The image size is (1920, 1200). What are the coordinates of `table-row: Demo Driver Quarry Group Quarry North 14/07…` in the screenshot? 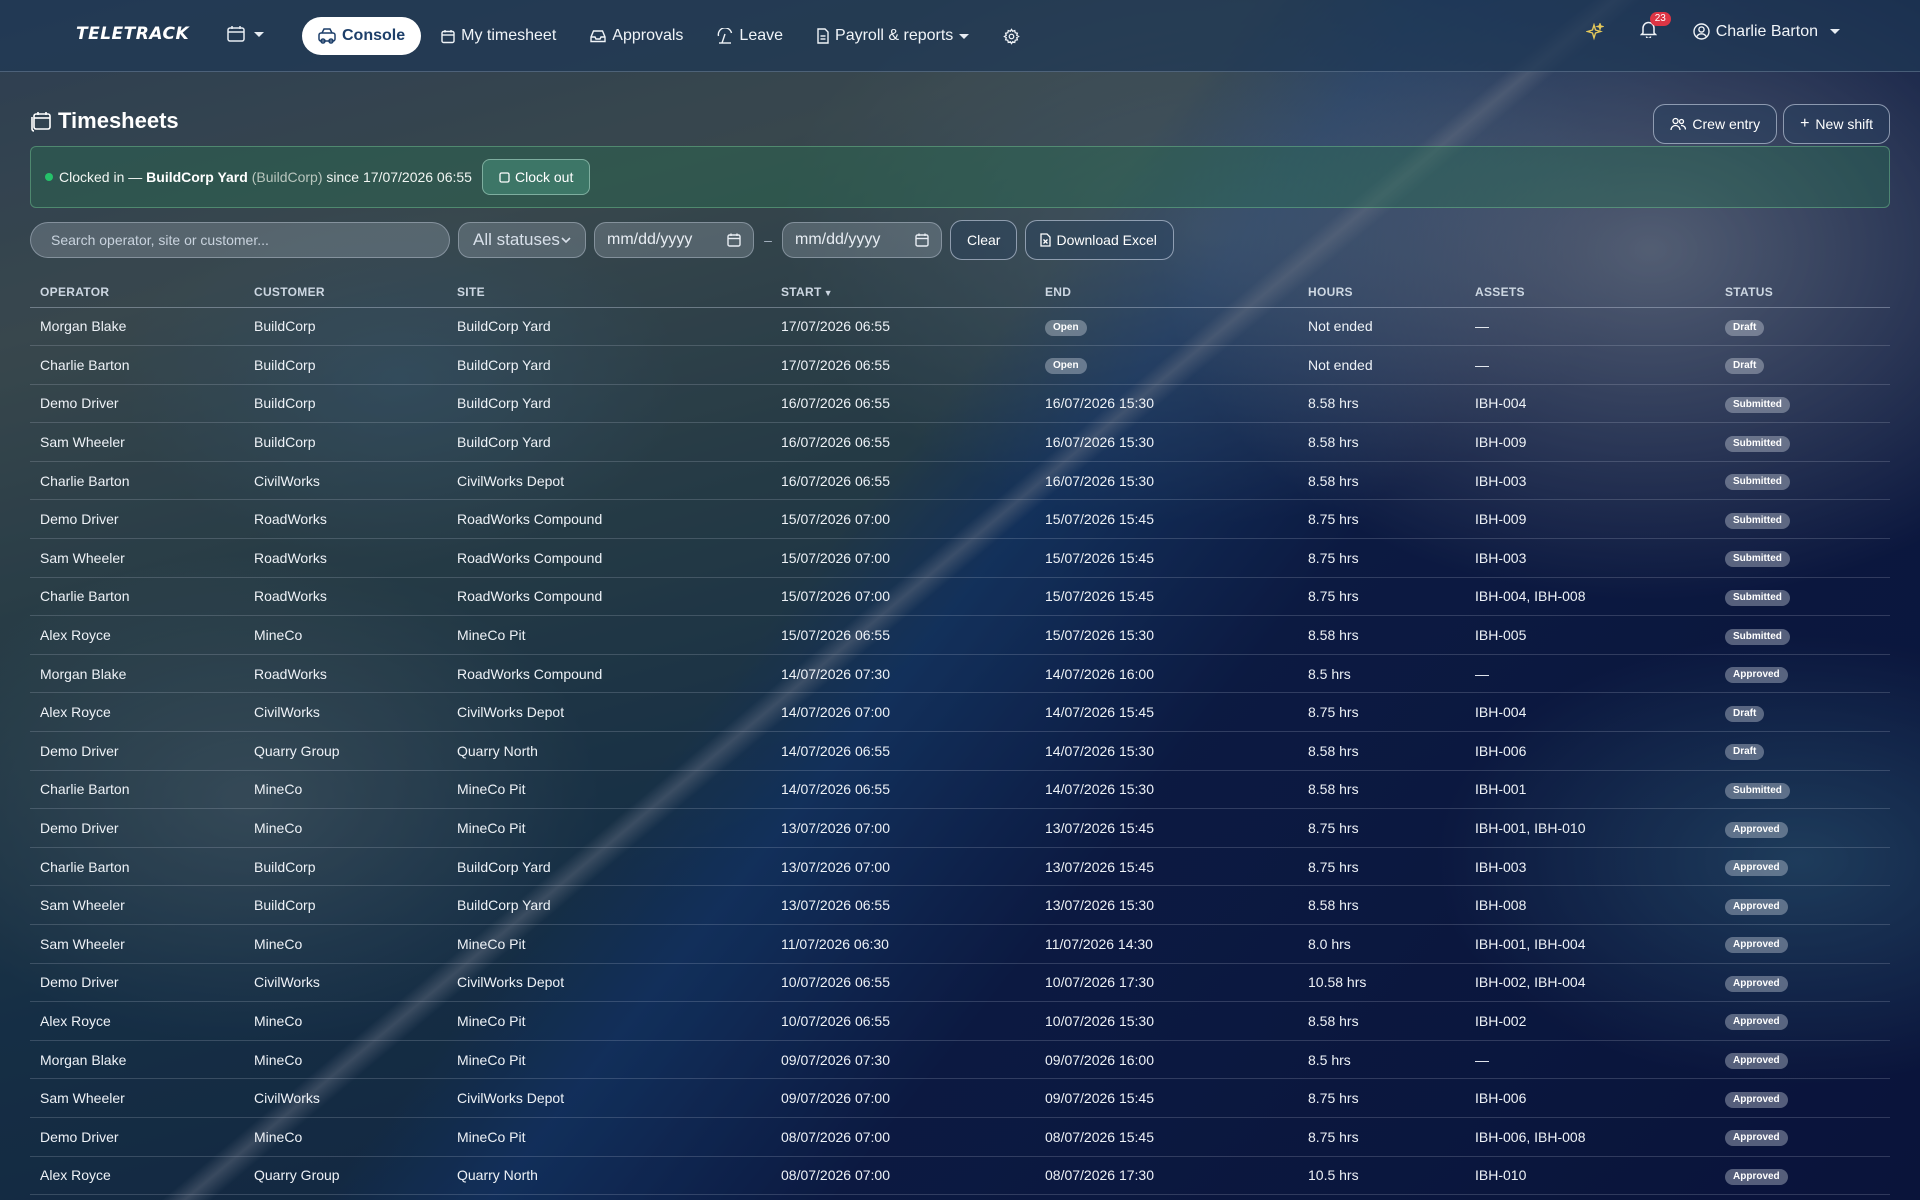 It's located at (960, 751).